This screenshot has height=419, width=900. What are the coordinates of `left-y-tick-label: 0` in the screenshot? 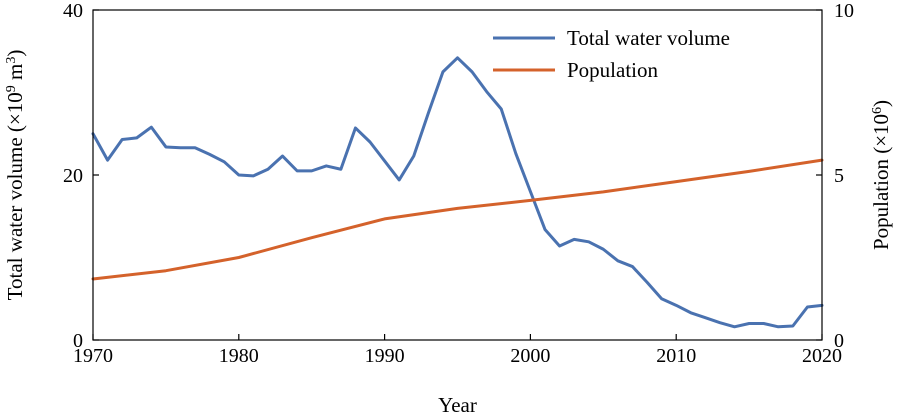 It's located at (78, 341).